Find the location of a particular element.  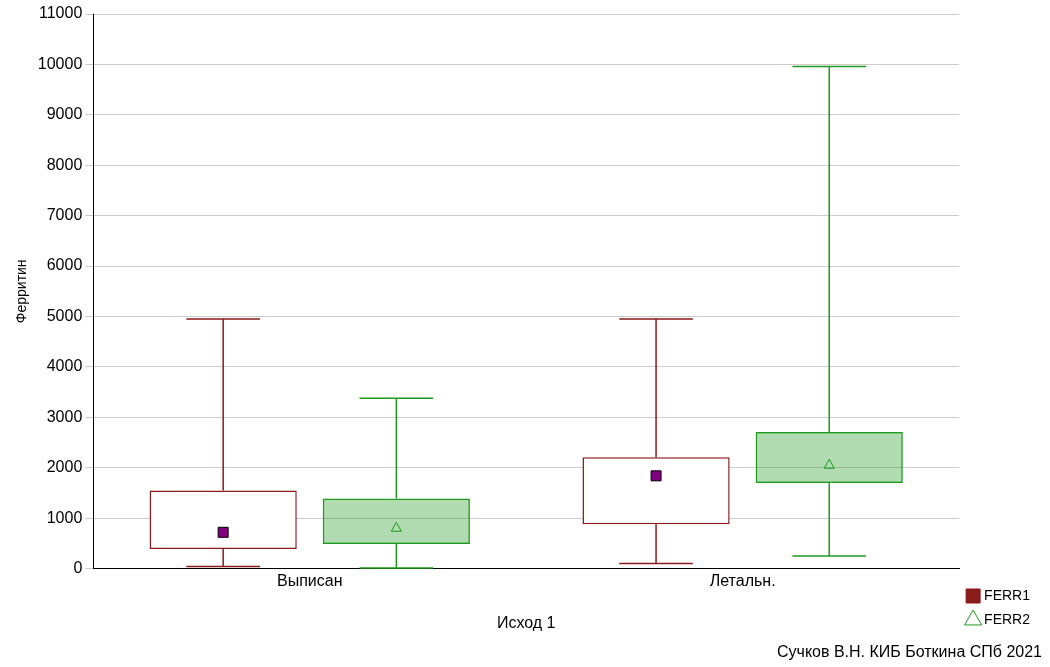

y-tick-label: 2000 is located at coordinates (64, 467).